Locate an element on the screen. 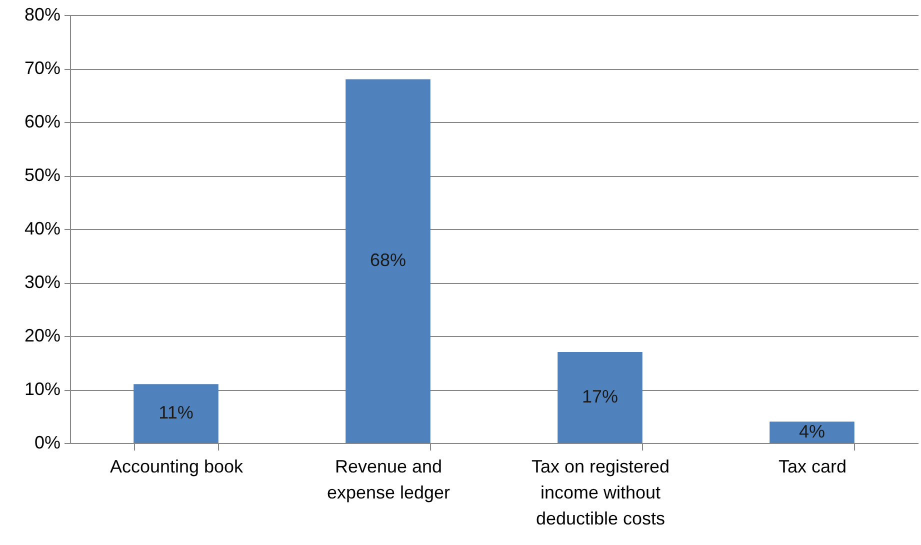  data-label: 4% is located at coordinates (812, 431).